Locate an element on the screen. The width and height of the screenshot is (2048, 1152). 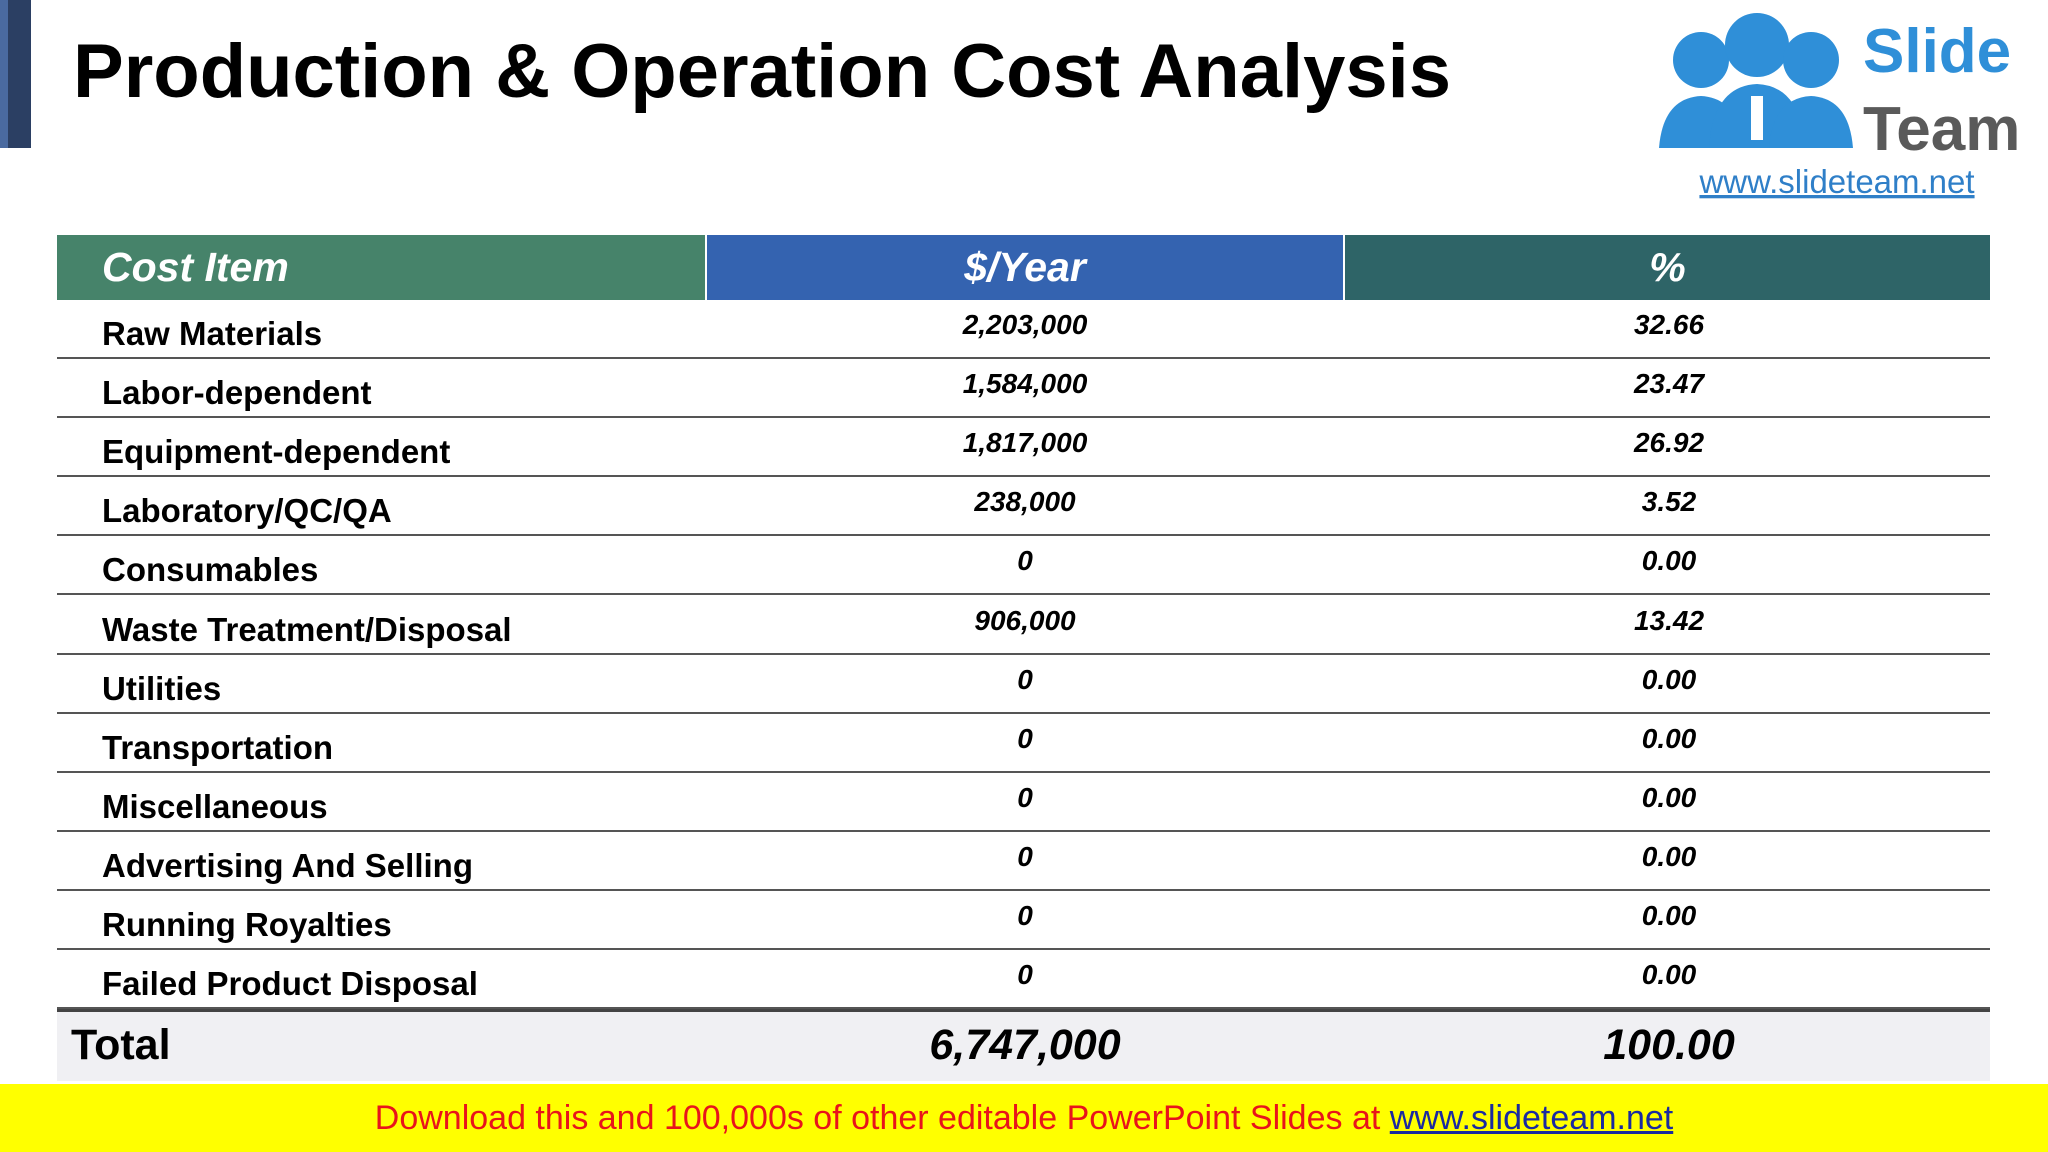
table-row: Transportation 0 0.00 is located at coordinates (1023, 743).